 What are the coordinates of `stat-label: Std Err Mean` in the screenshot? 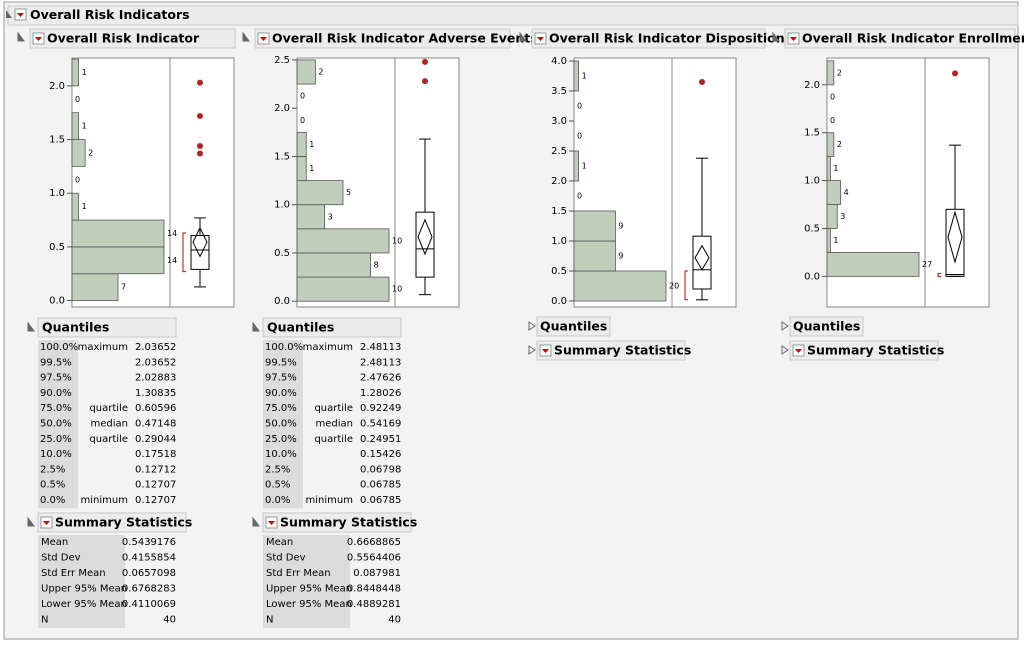 It's located at (298, 573).